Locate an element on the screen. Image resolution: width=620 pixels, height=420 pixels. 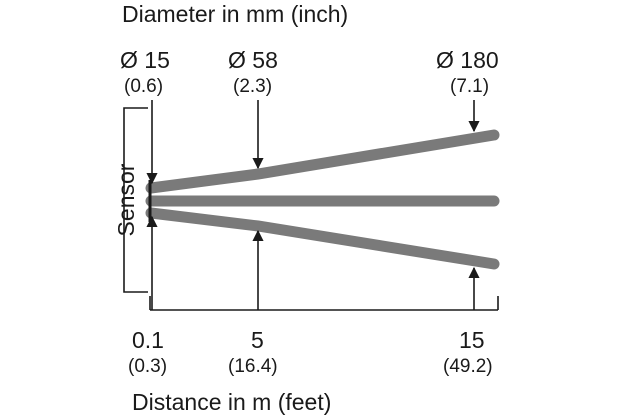
distance-label-3-feet: (49.2) is located at coordinates (468, 366).